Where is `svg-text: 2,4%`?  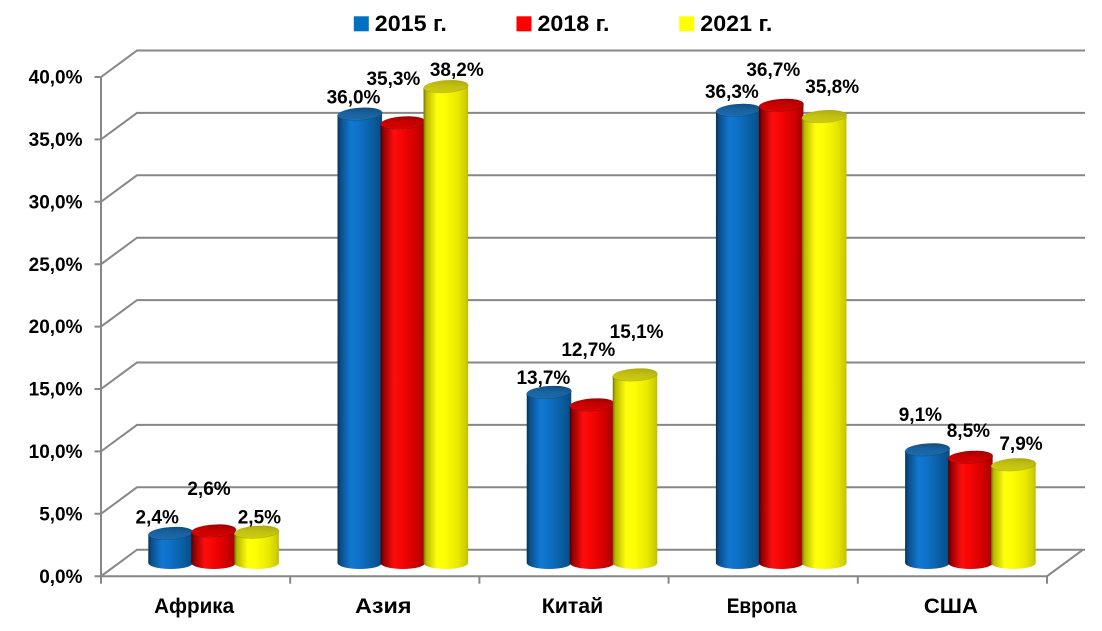
svg-text: 2,4% is located at coordinates (157, 518).